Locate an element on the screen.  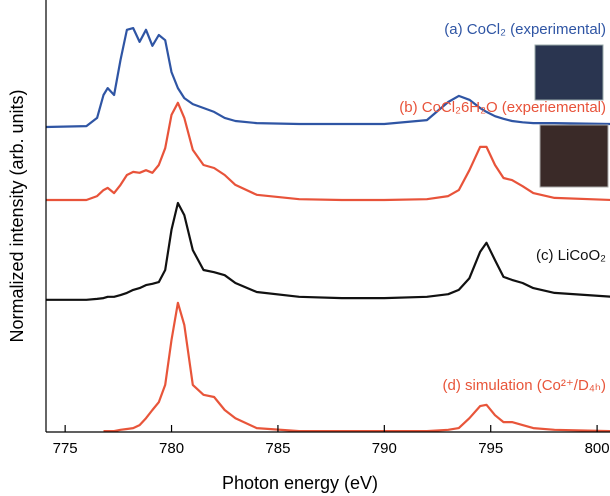
series-label: (a) CoCl₂ (experimental) is located at coordinates (525, 29).